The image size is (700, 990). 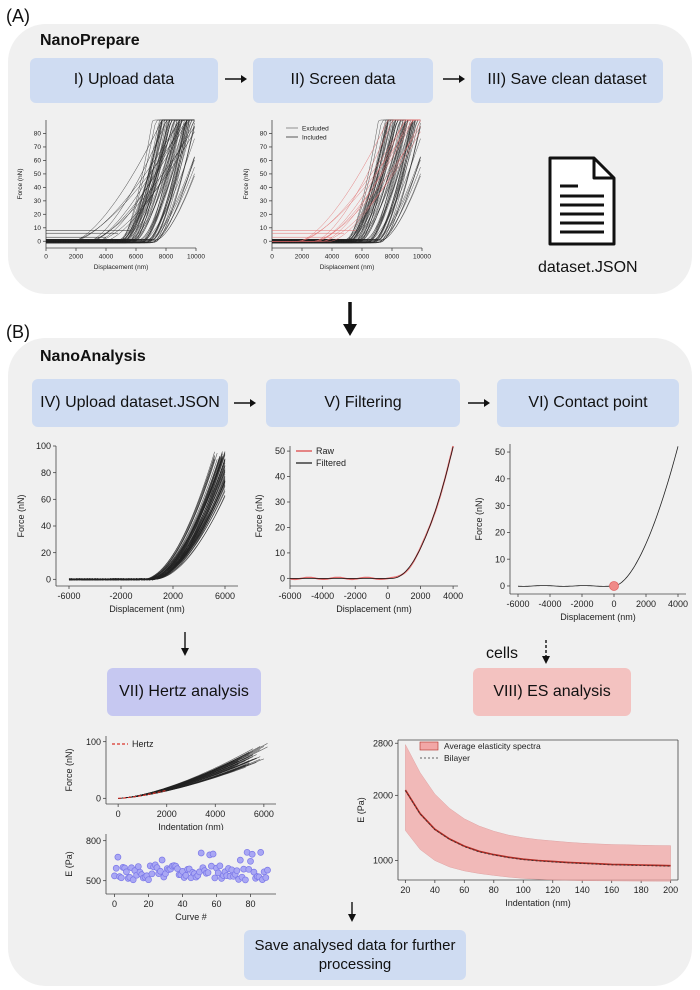 I want to click on y-tick-label: 80, so click(x=46, y=473).